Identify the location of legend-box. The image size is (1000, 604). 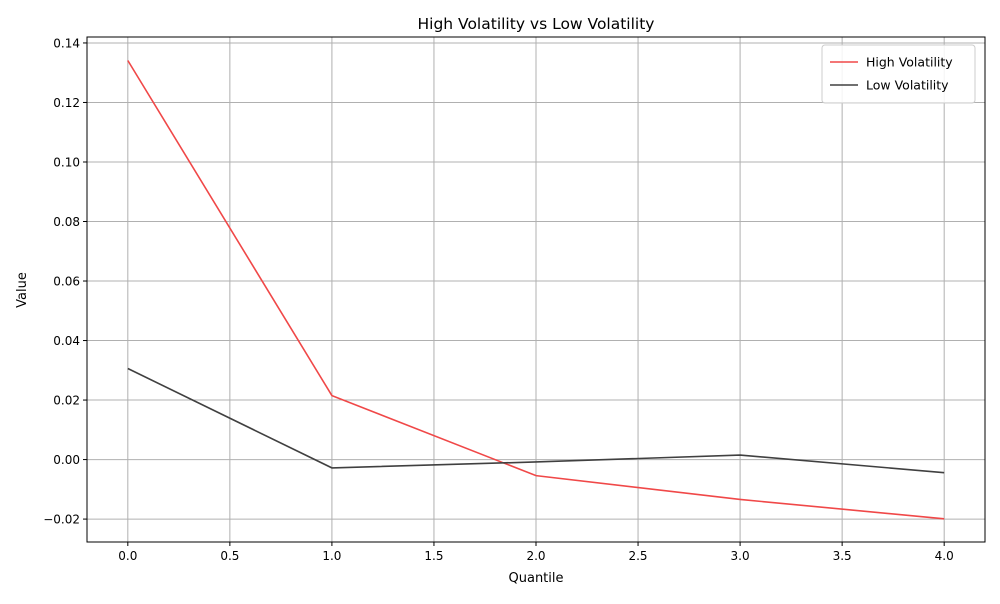
(898, 74).